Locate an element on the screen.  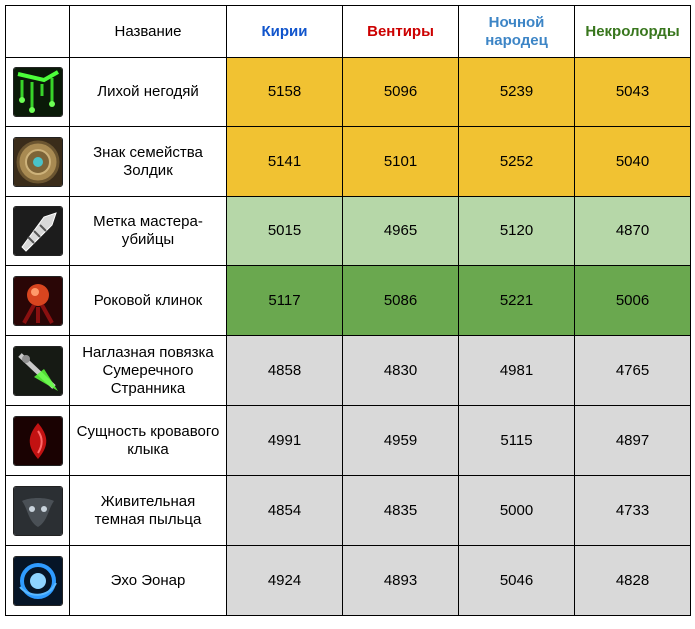
green-slime-icon is located at coordinates (37, 92).